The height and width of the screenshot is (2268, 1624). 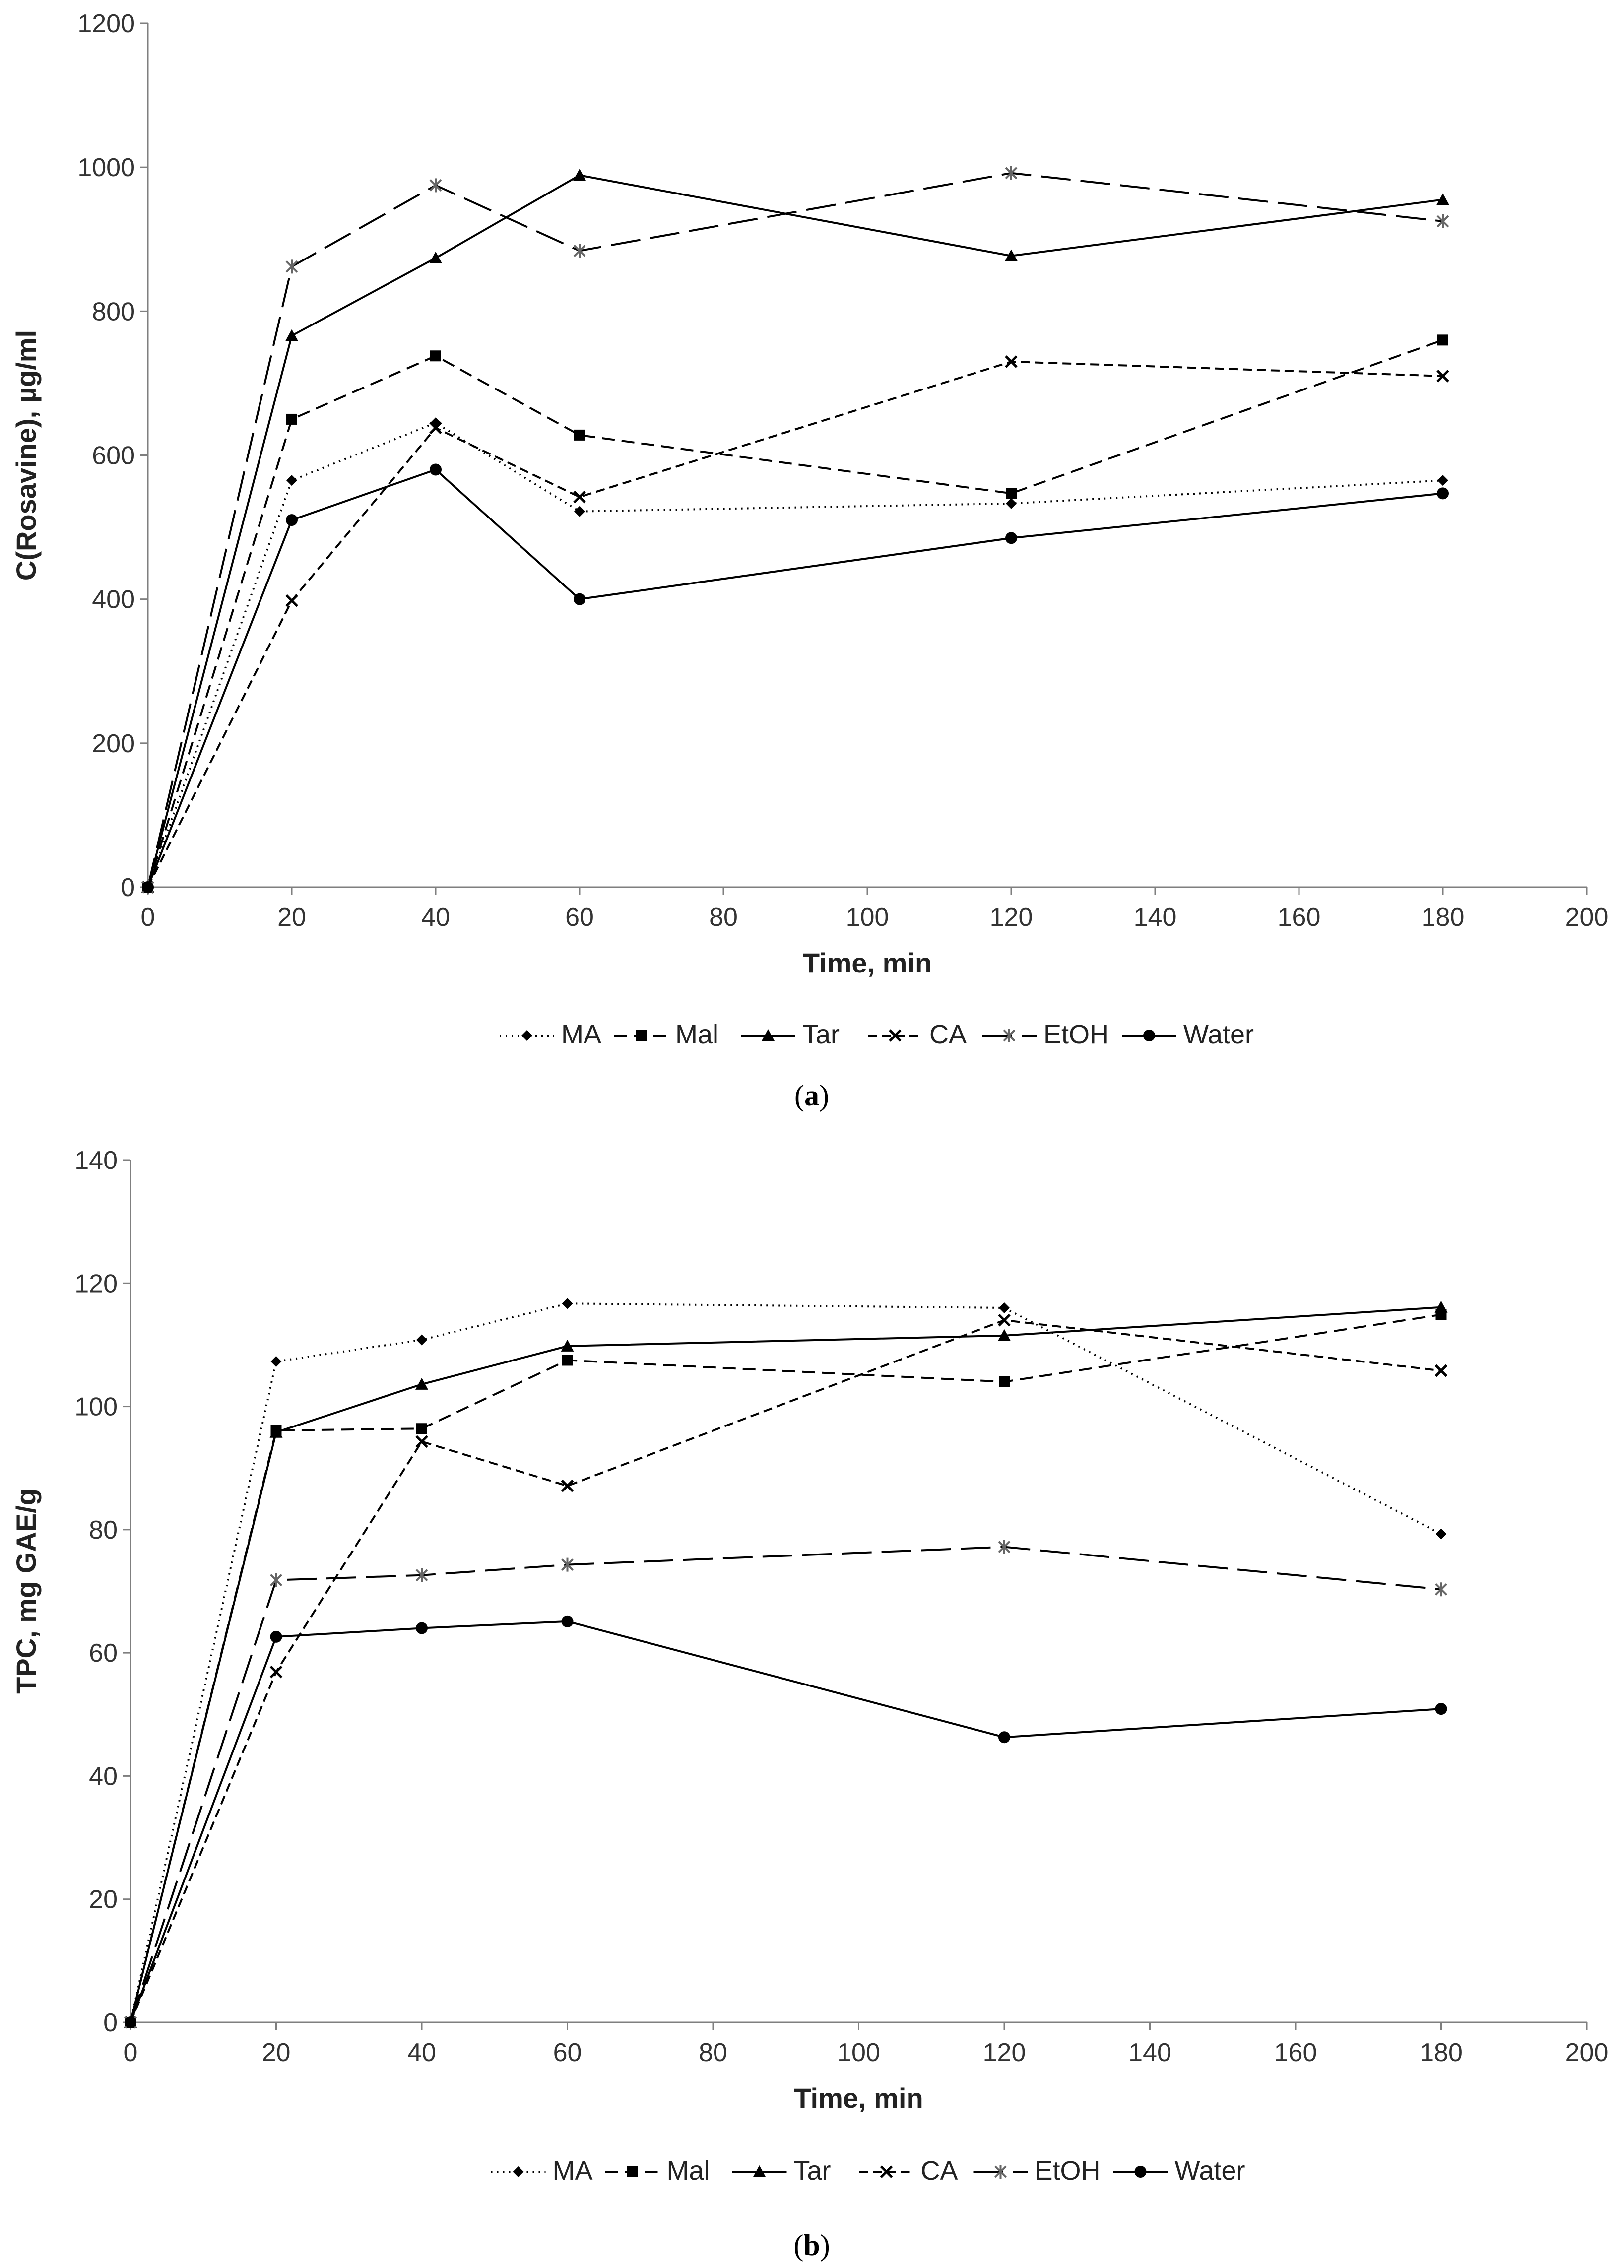 What do you see at coordinates (696, 1034) in the screenshot?
I see `chart-a-legend-label-mal: Mal` at bounding box center [696, 1034].